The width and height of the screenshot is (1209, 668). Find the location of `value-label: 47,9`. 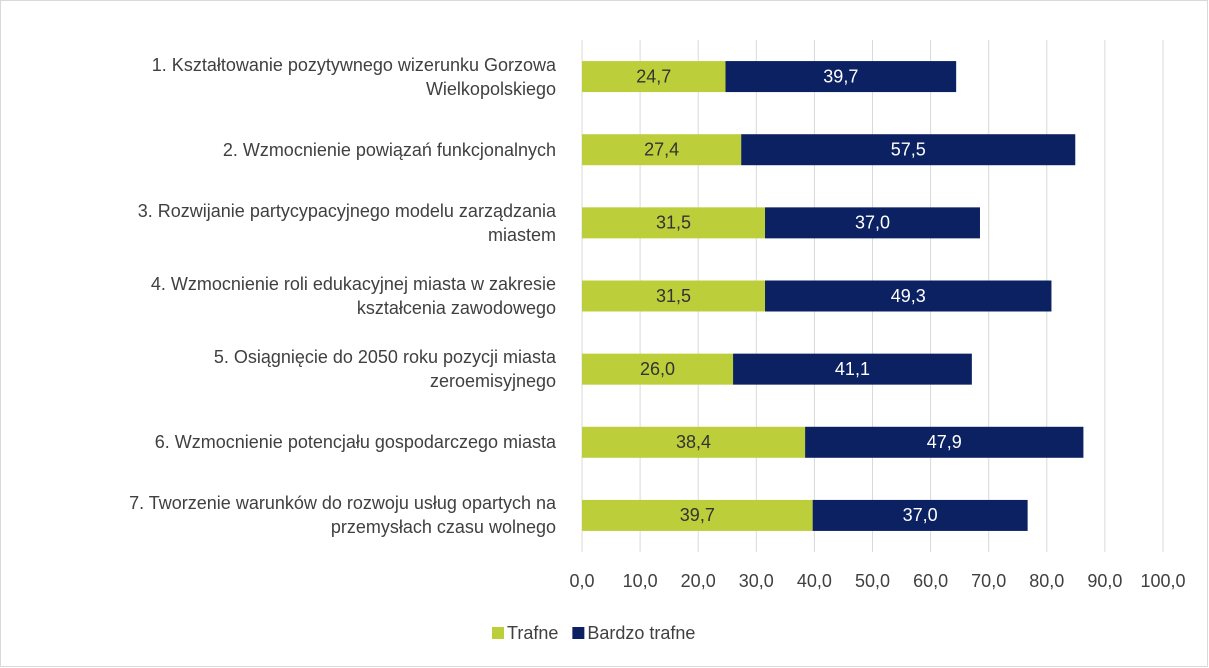

value-label: 47,9 is located at coordinates (944, 442).